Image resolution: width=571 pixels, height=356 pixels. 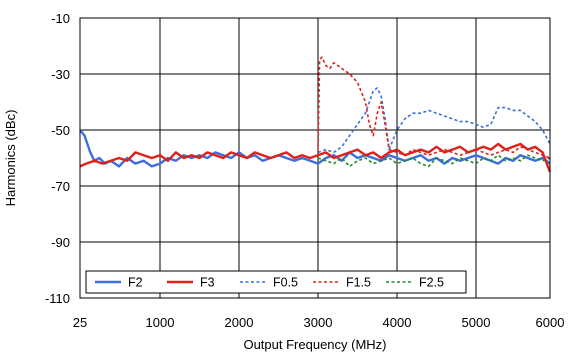 I want to click on x-tick-label: 25, so click(x=80, y=322).